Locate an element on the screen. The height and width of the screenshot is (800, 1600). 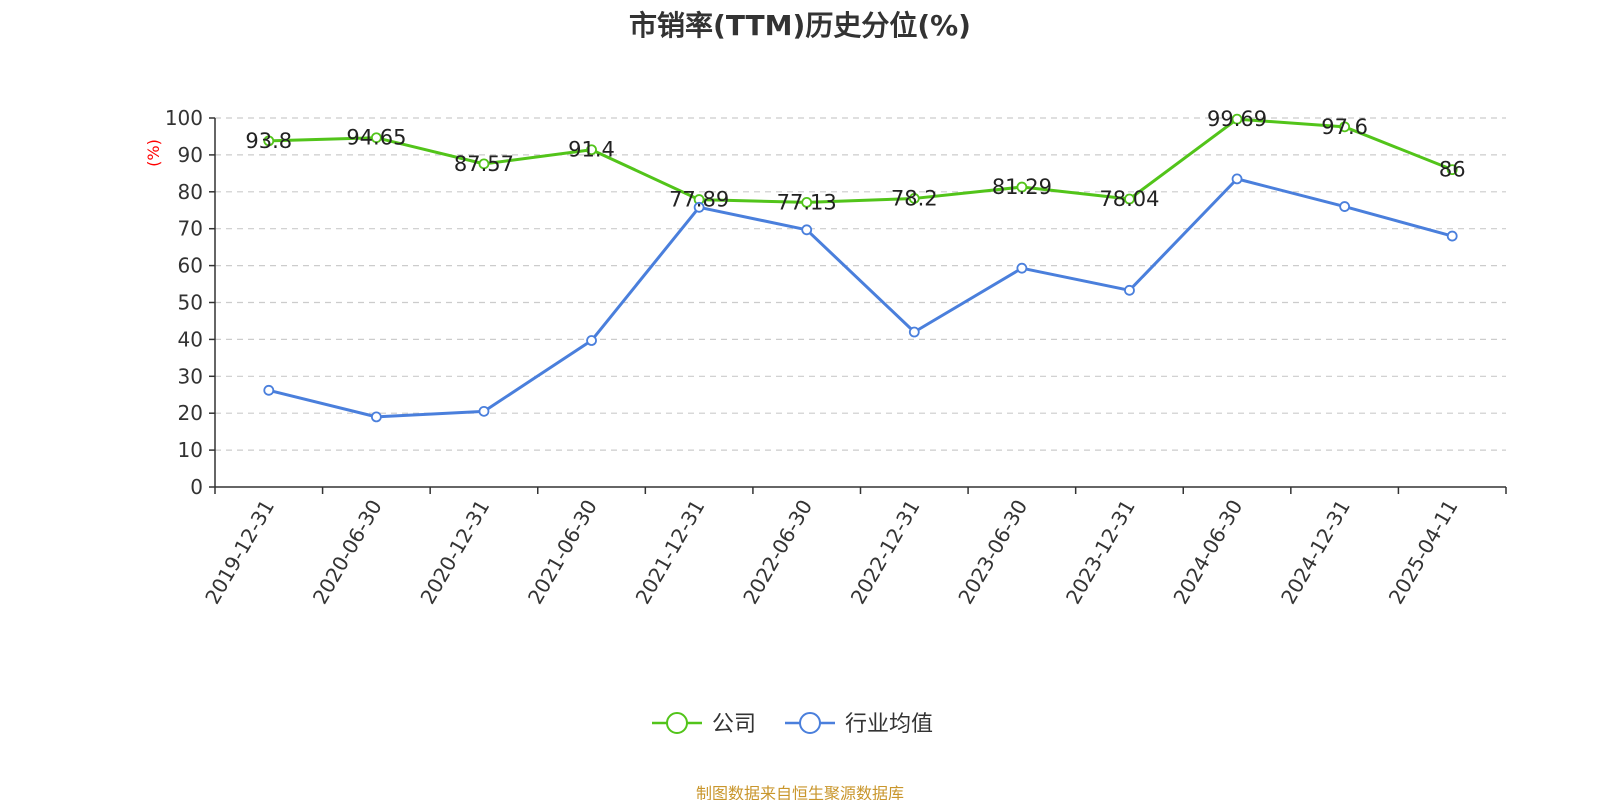
data-label: 99.69 is located at coordinates (1237, 119).